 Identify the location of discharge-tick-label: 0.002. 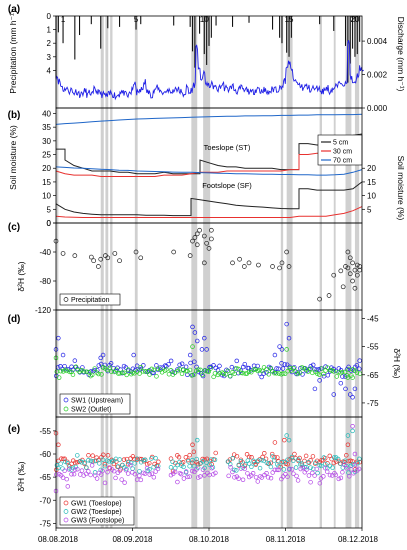
(377, 75).